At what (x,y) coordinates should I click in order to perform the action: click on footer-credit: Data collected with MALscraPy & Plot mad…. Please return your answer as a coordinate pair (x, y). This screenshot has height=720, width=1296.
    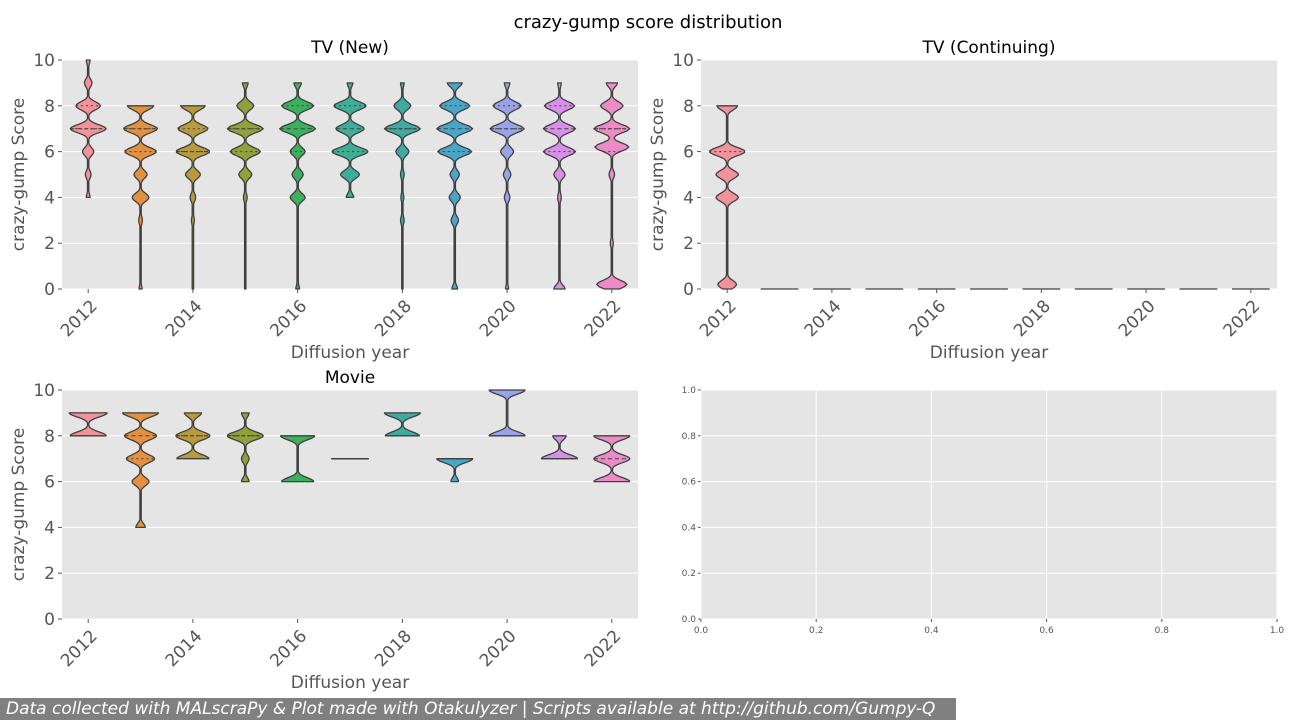
    Looking at the image, I should click on (478, 709).